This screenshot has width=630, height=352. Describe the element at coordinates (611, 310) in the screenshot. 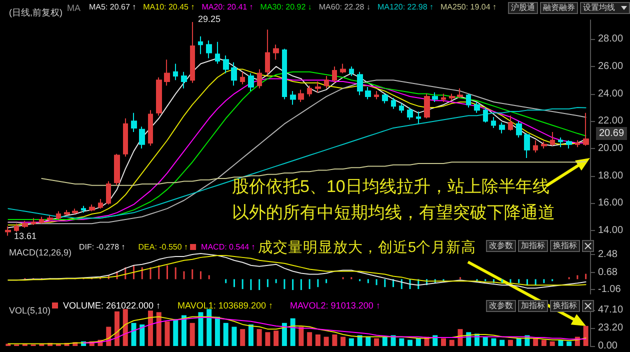

I see `y-tick-label: 47.10` at that location.